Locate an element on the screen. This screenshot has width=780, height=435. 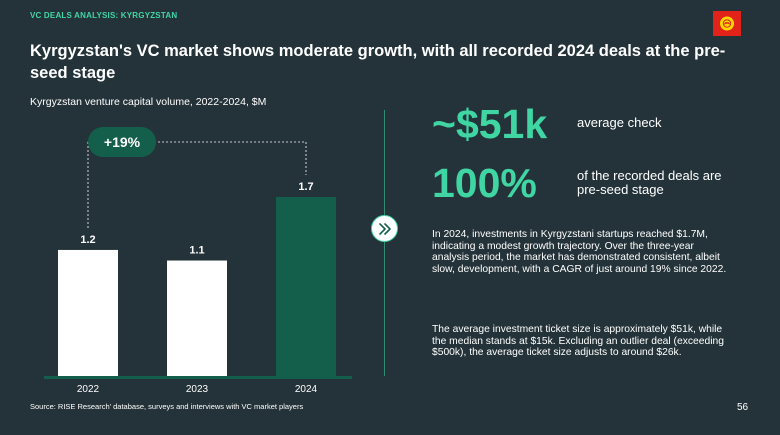
growth-pill is located at coordinates (122, 142).